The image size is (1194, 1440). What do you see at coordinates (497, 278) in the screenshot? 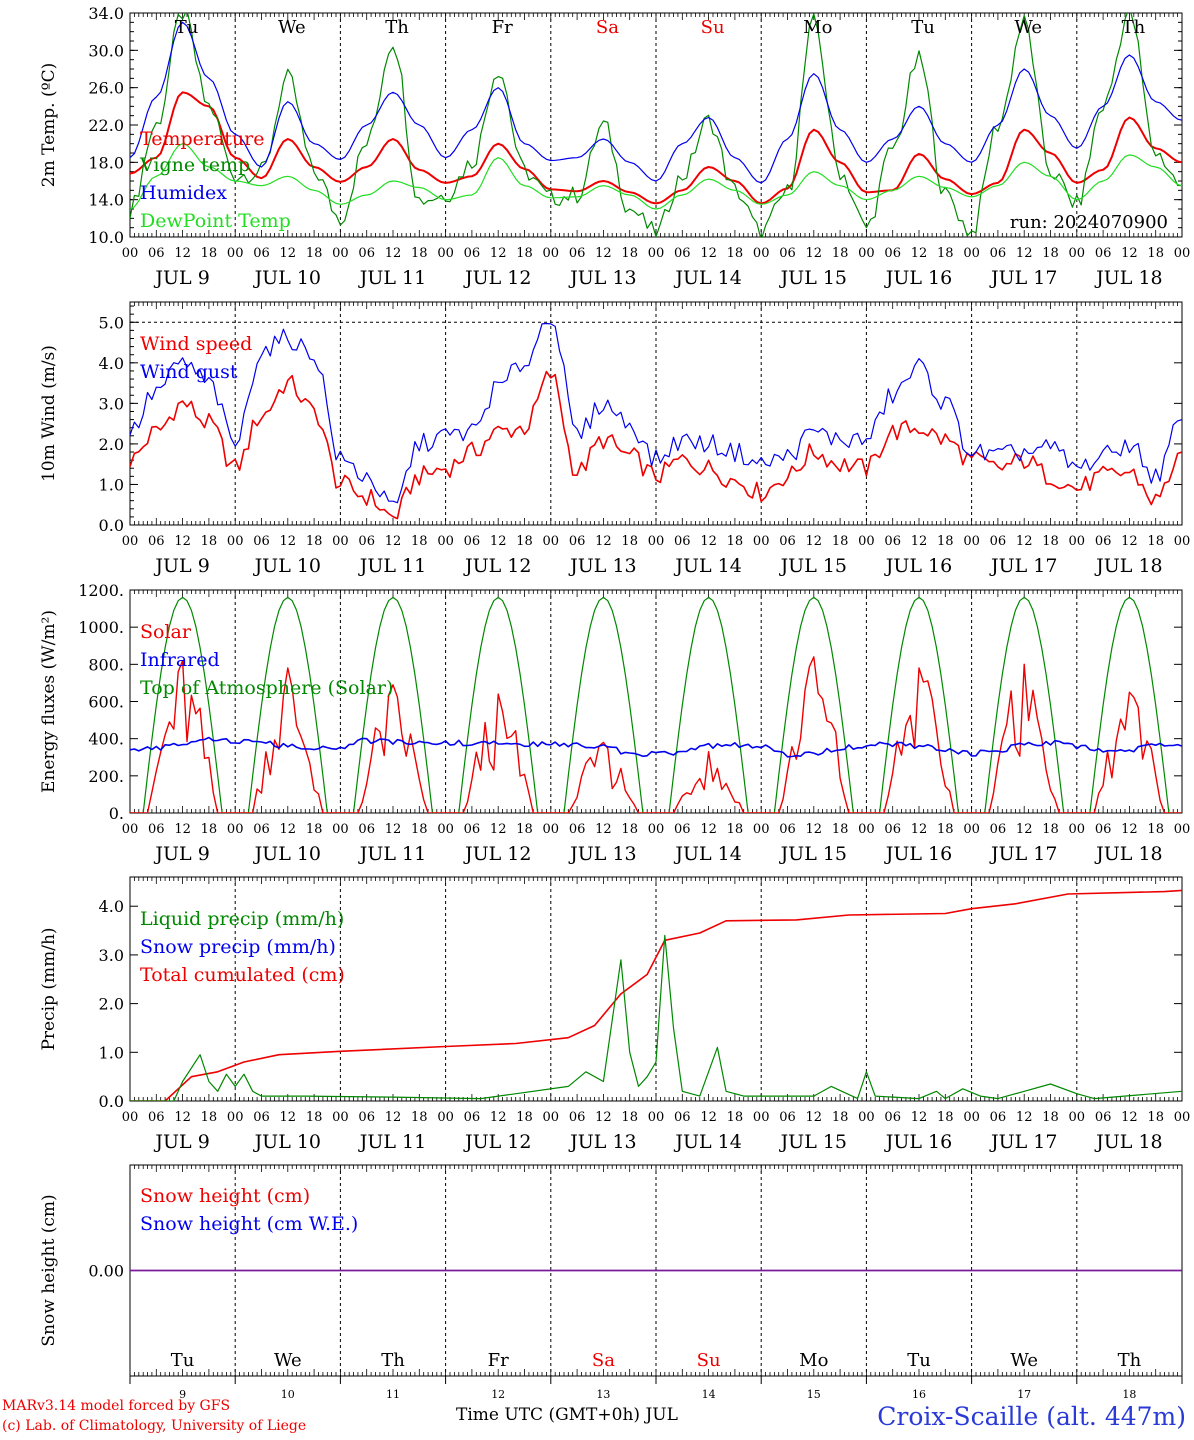
I see `date-label: JUL 12` at bounding box center [497, 278].